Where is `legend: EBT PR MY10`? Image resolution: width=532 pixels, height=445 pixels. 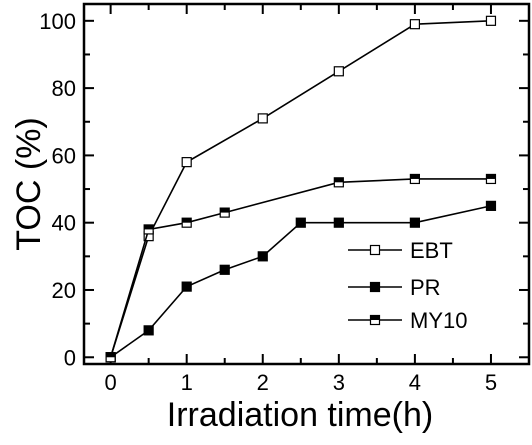
legend: EBT PR MY10 is located at coordinates (407, 285).